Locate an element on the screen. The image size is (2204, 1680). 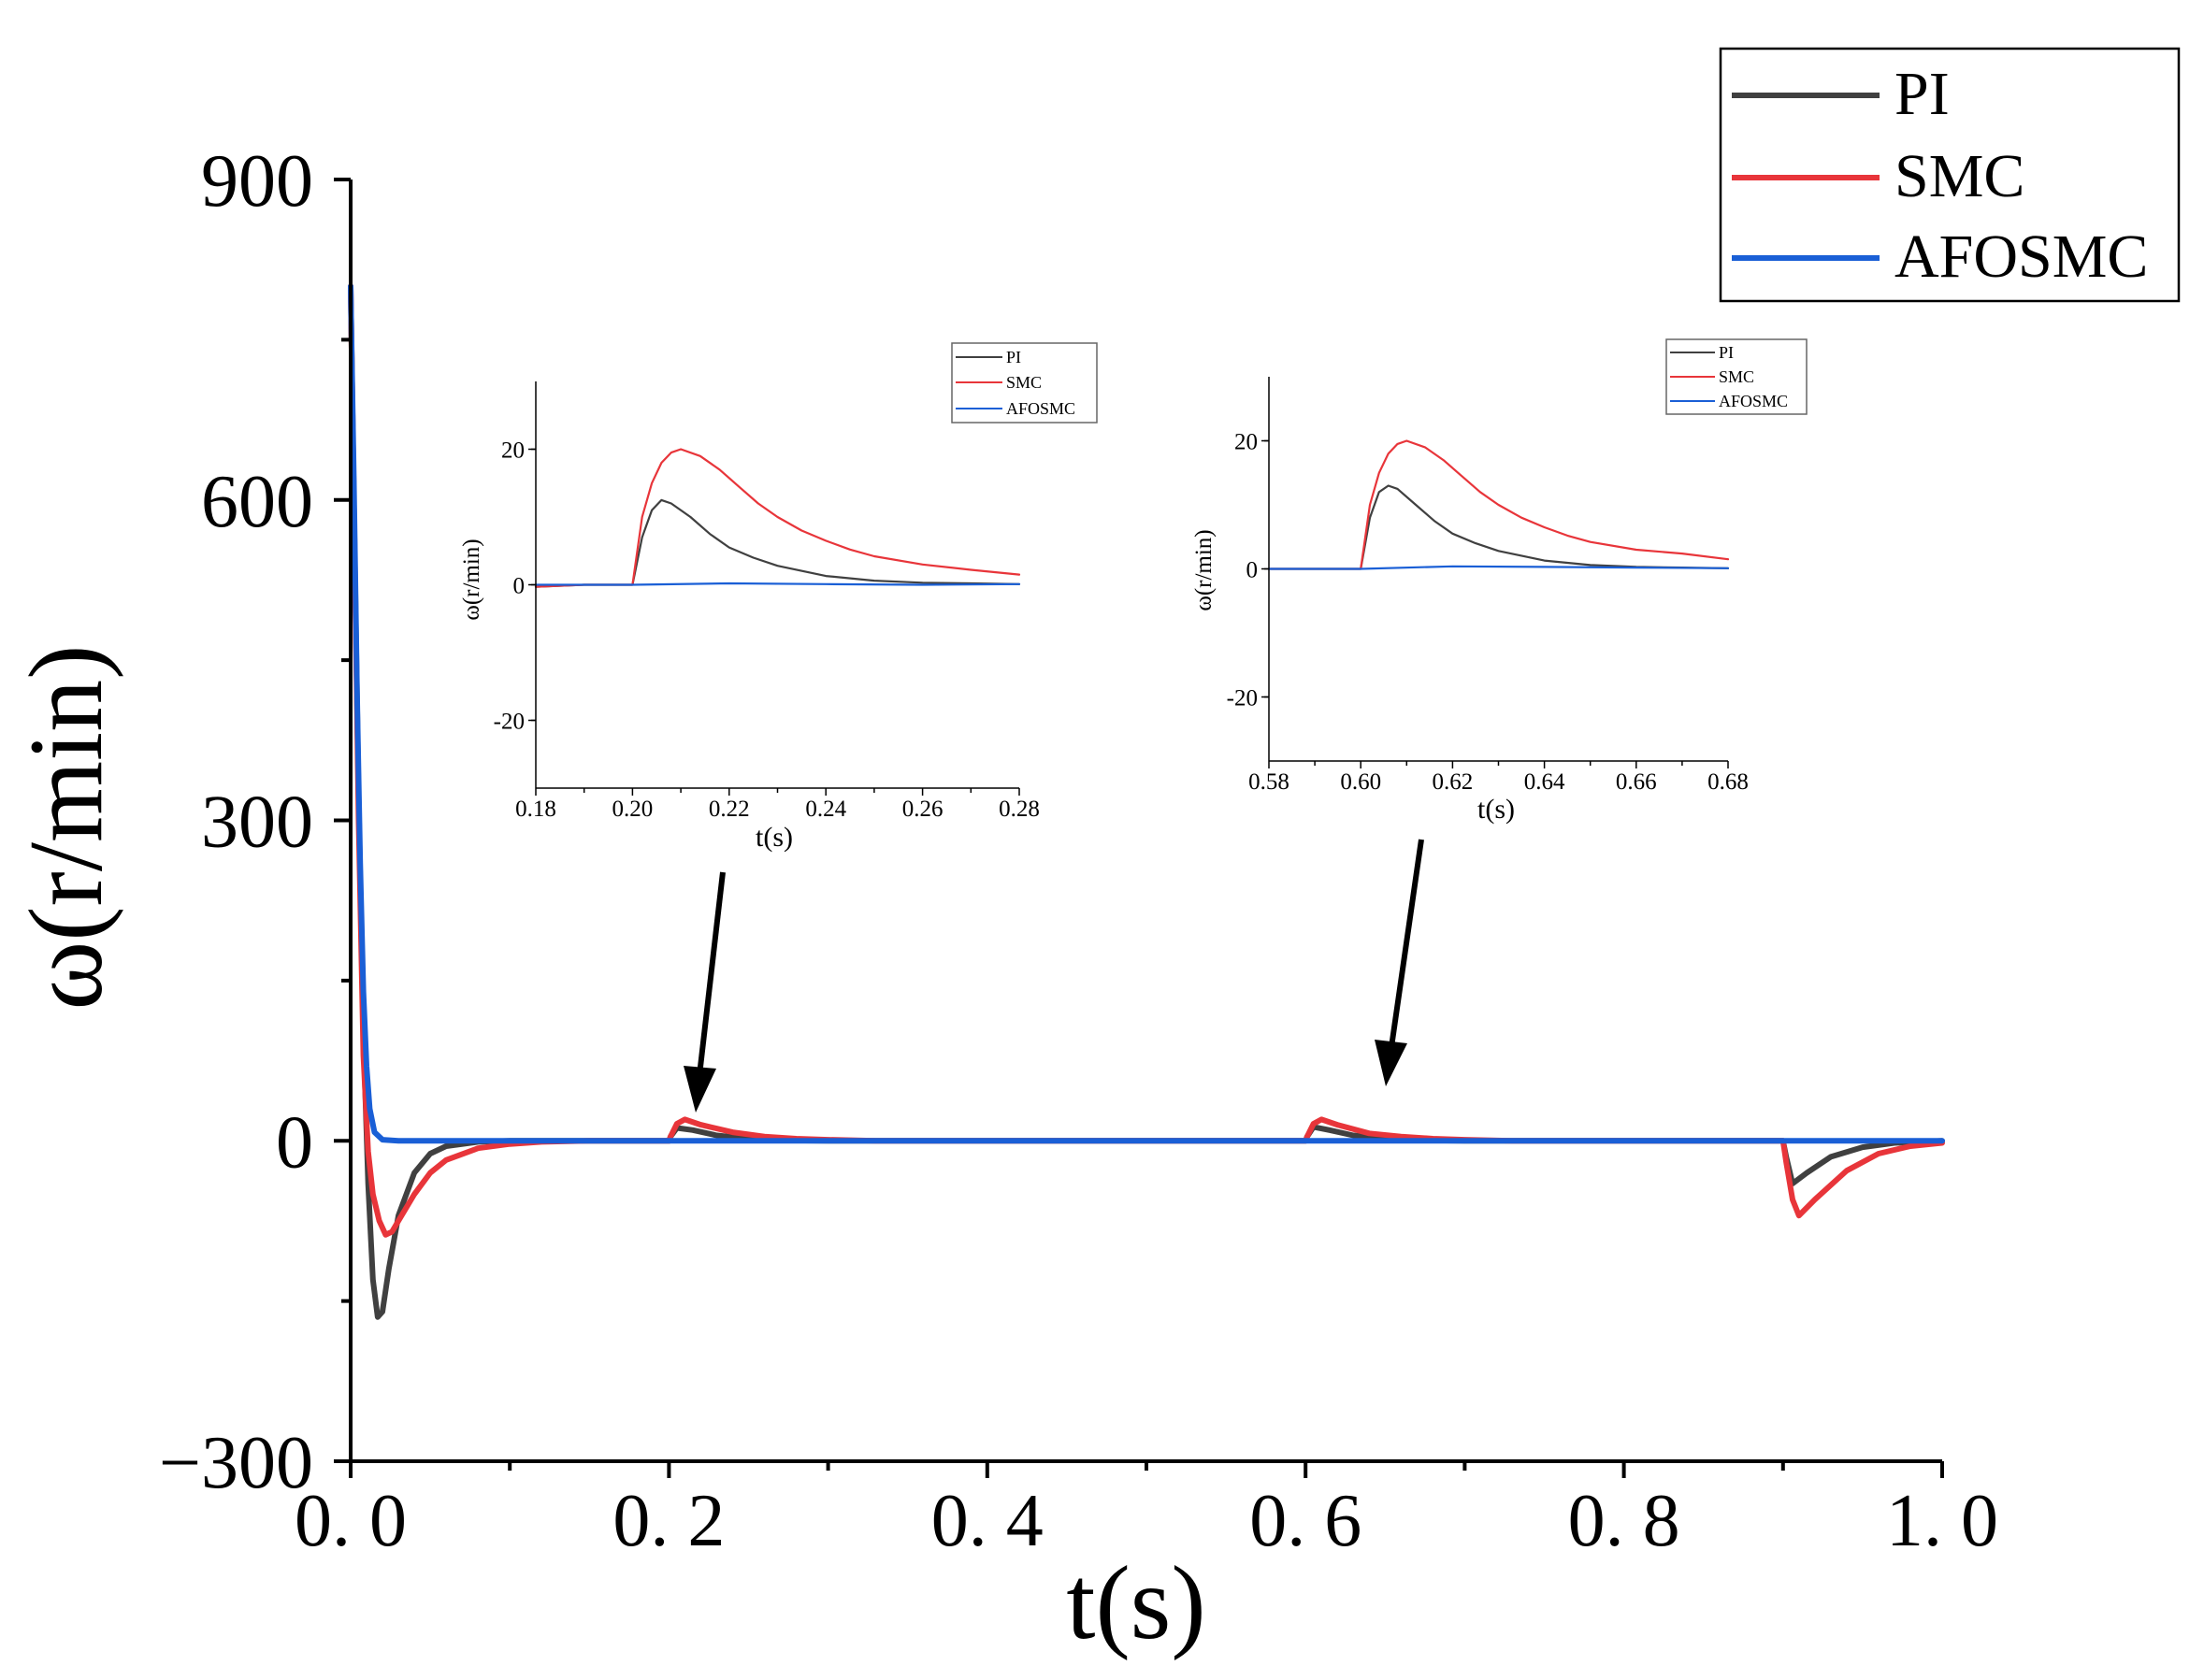
inset-2-ticks: 0.58 0.60 0.62 0.64 0.66 0.68 -20 0 20 is located at coordinates (1488, 612).